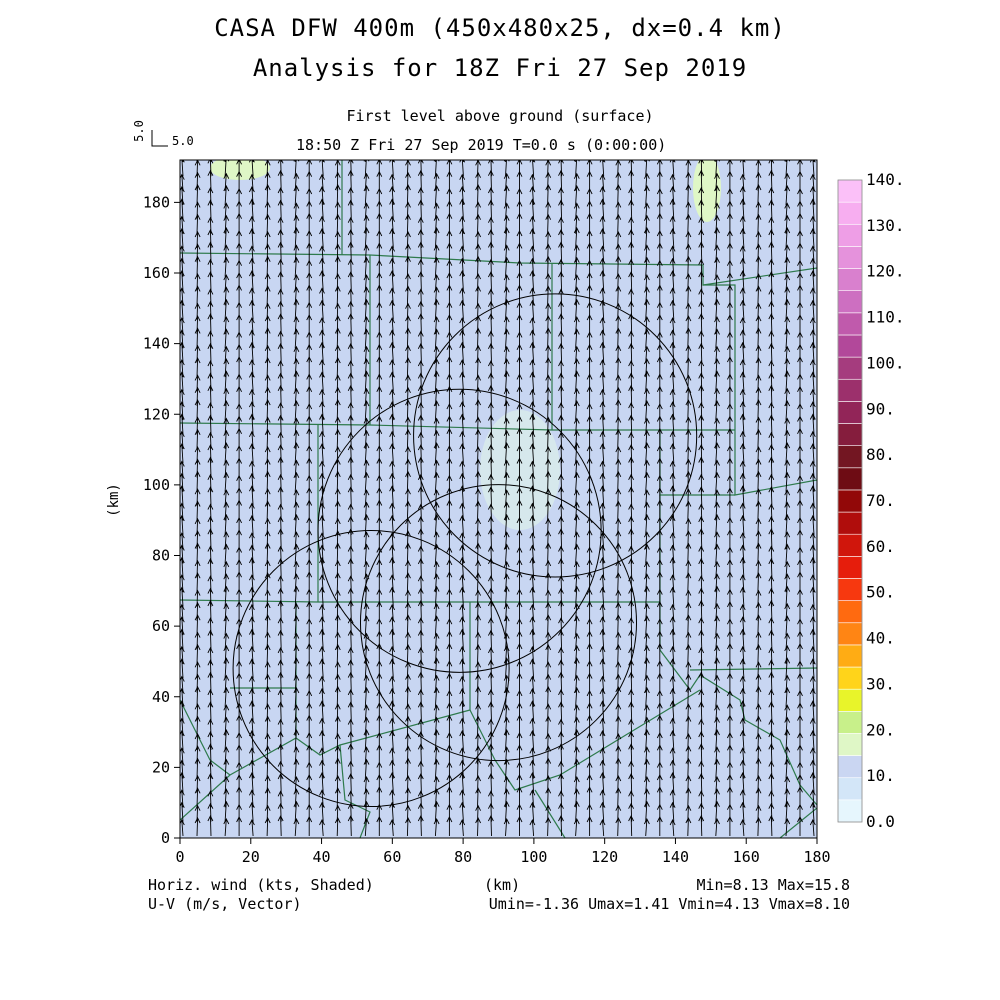 This screenshot has height=1000, width=1000. What do you see at coordinates (161, 697) in the screenshot?
I see `y-tick-label: 40` at bounding box center [161, 697].